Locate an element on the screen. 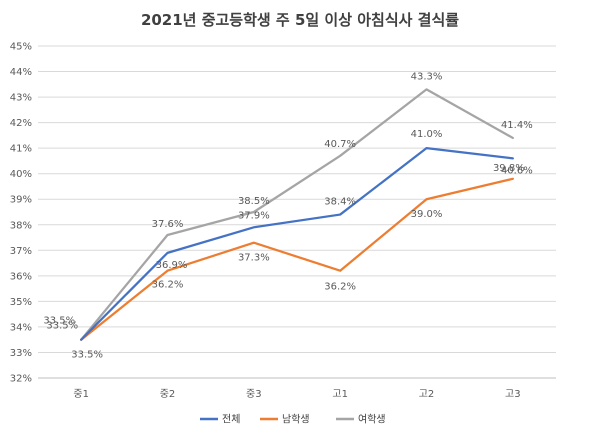 The width and height of the screenshot is (600, 433). data-label: 41.0% is located at coordinates (427, 134).